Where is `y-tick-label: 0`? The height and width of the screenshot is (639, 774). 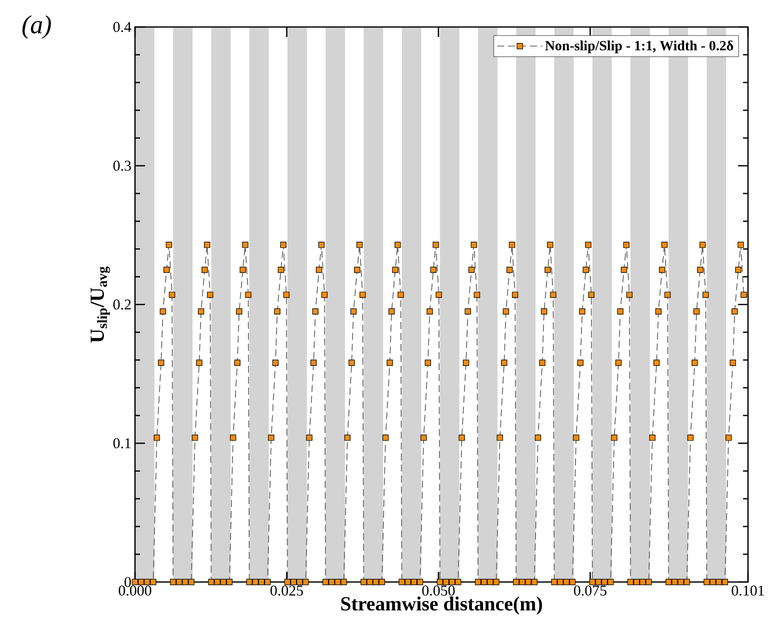
y-tick-label: 0 is located at coordinates (127, 582).